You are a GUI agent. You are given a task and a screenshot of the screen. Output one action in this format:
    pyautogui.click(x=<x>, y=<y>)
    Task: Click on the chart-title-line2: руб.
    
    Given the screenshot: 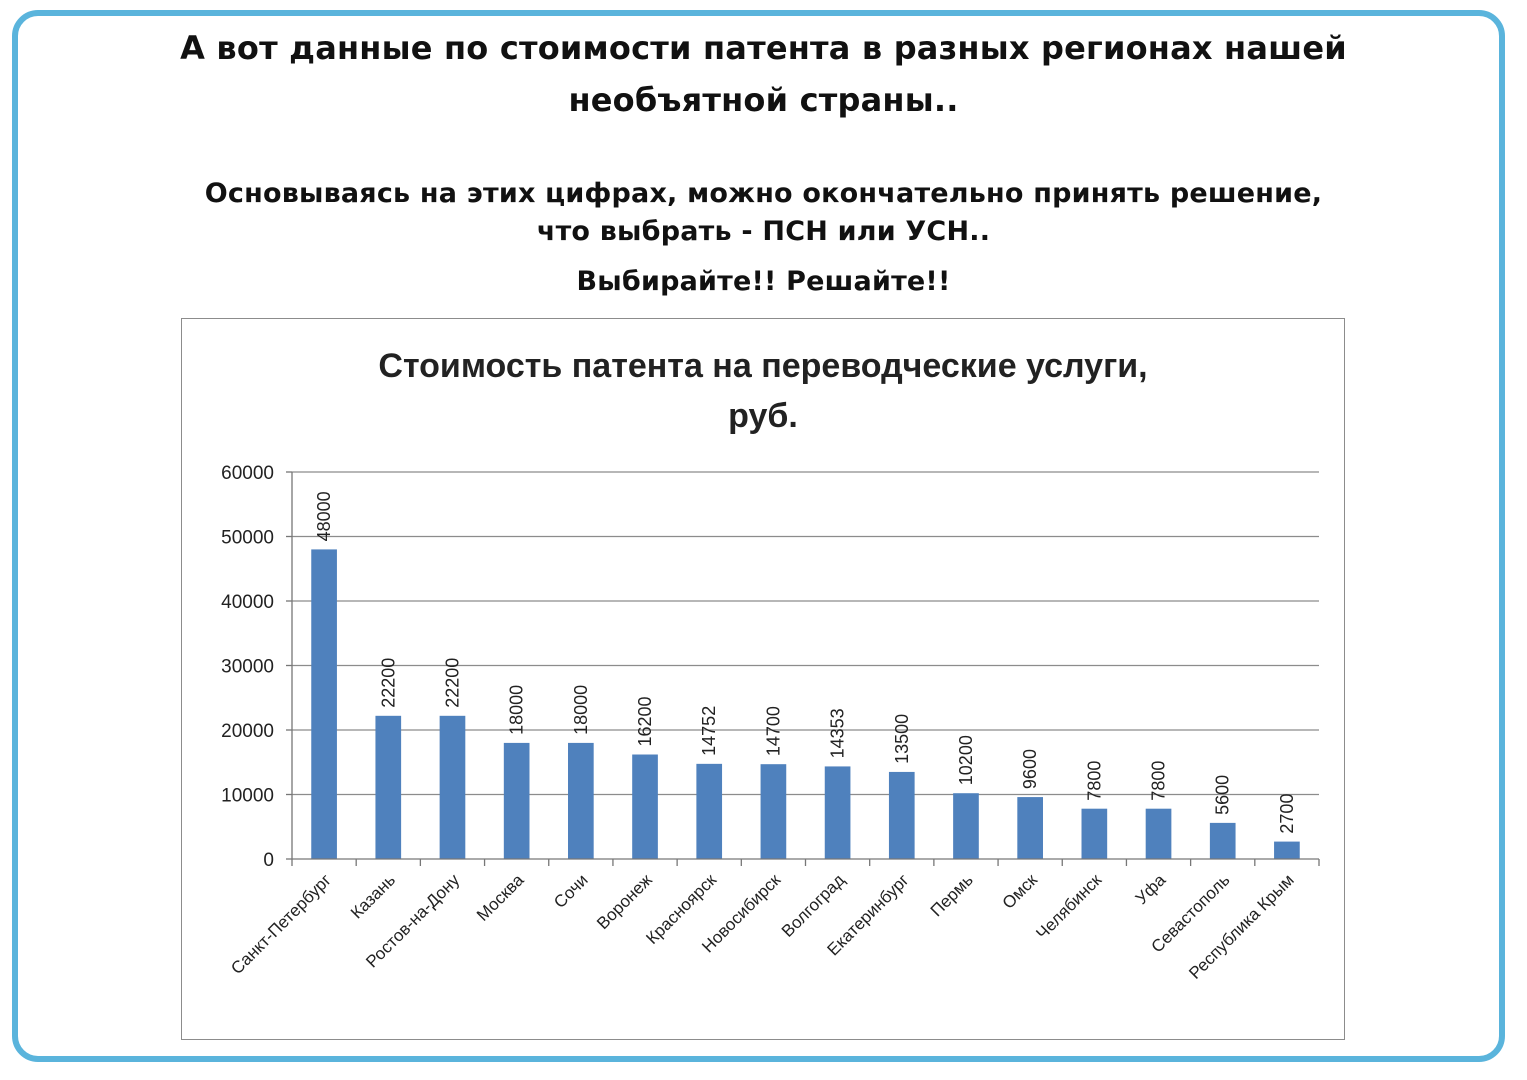 What is the action you would take?
    pyautogui.click(x=763, y=416)
    